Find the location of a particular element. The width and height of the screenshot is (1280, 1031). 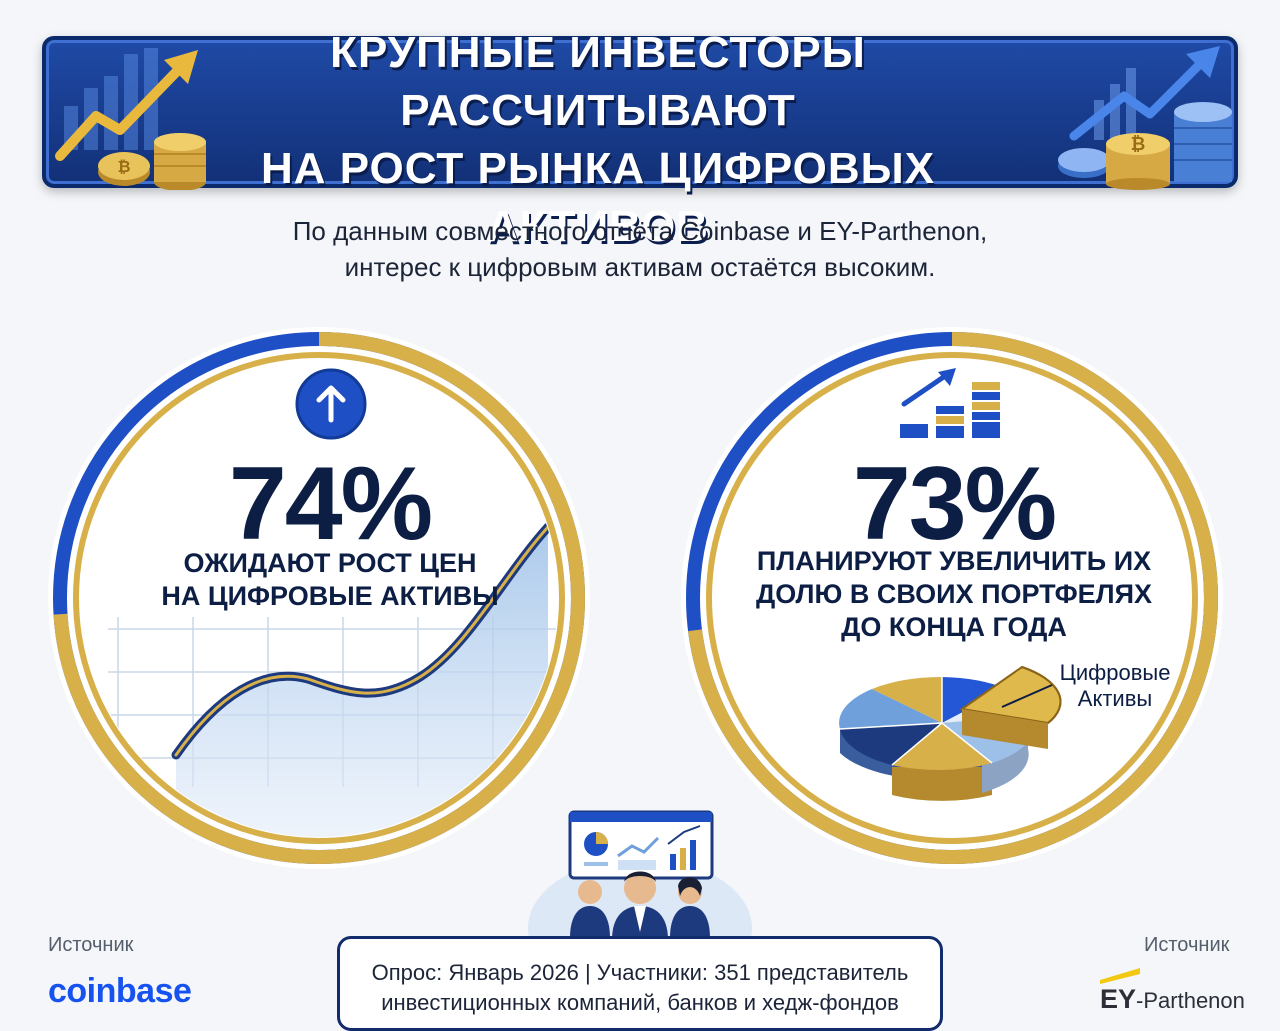

stat-caption-line1: ОЖИДАЮТ РОСТ ЦЕН is located at coordinates (330, 563).